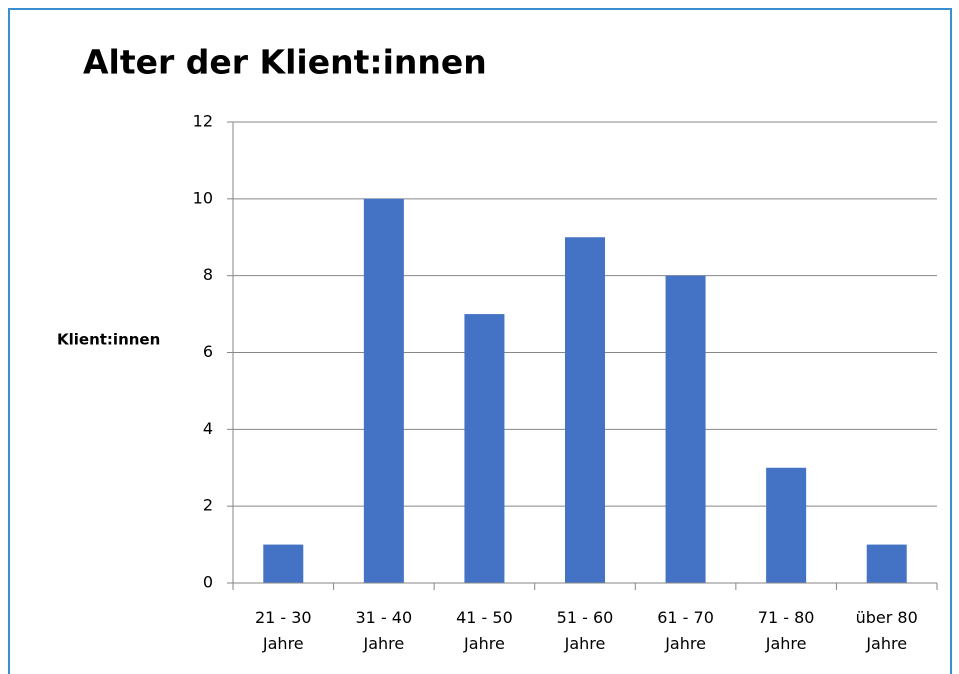 The height and width of the screenshot is (674, 959). Describe the element at coordinates (208, 505) in the screenshot. I see `y-tick-label: 2` at that location.